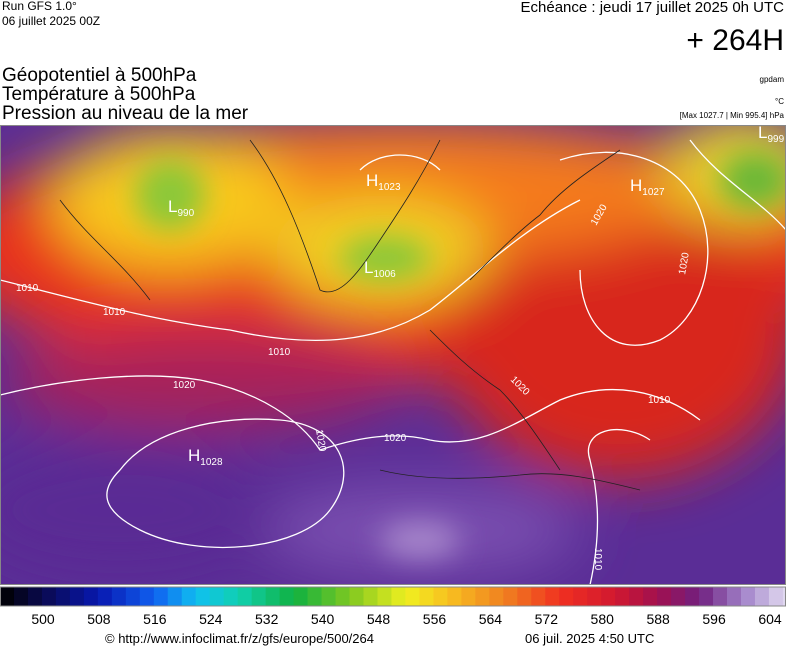 This screenshot has width=786, height=648. Describe the element at coordinates (389, 187) in the screenshot. I see `center-value: 1023` at that location.